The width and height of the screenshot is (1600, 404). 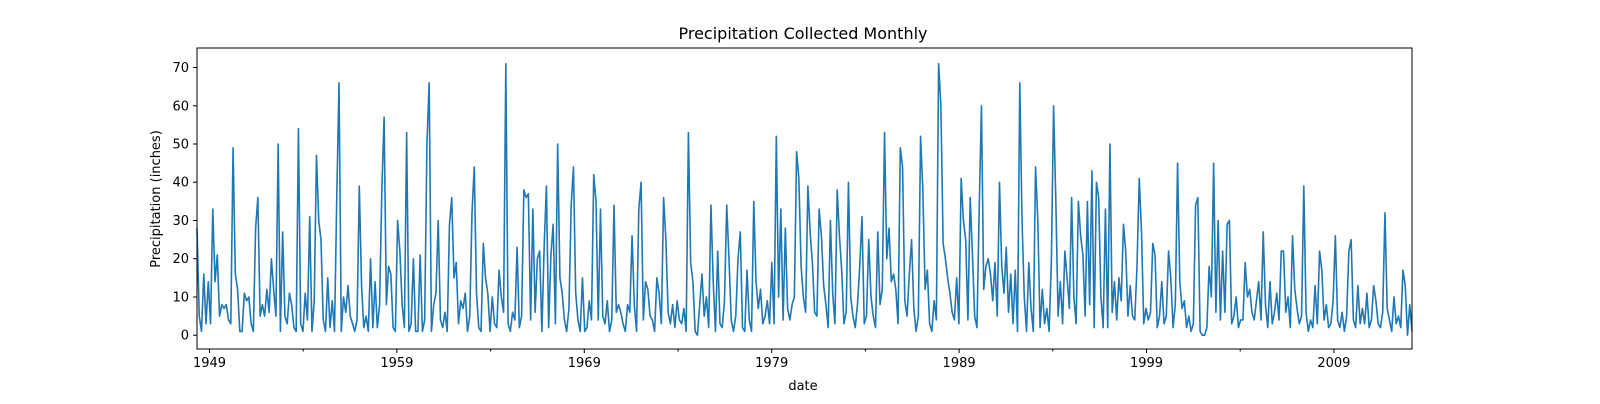 I want to click on x-tick-label: 1989, so click(x=959, y=363).